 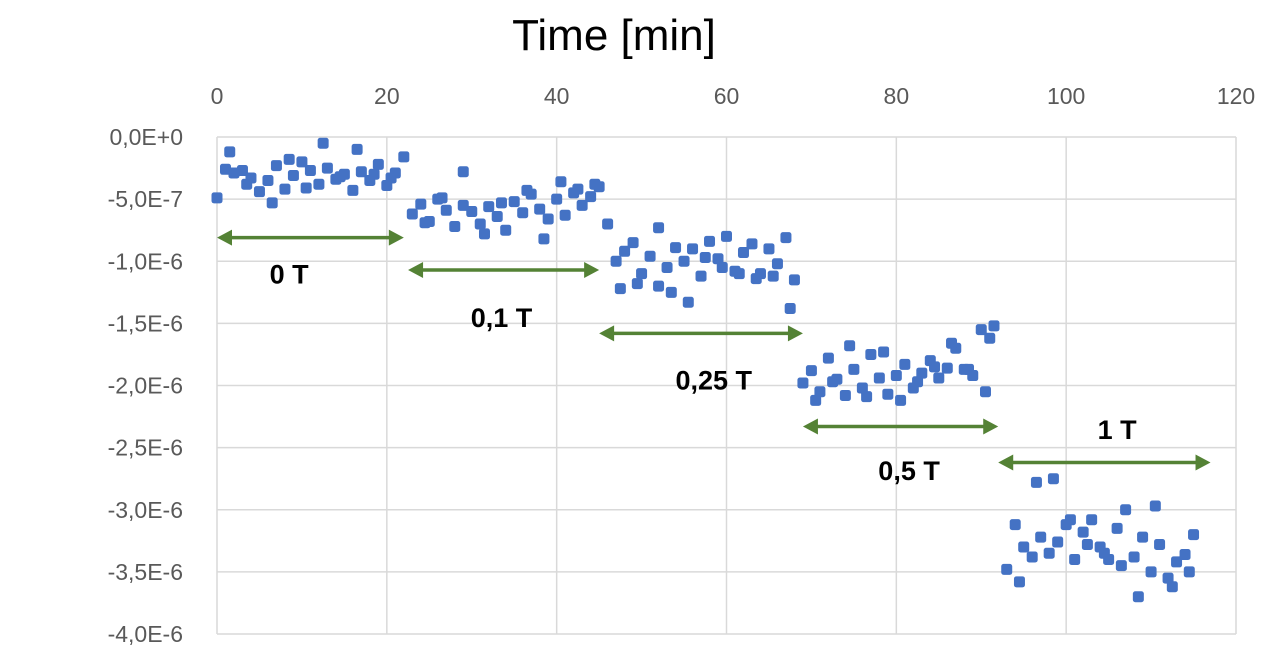 What do you see at coordinates (557, 96) in the screenshot?
I see `x-tick-label: 40` at bounding box center [557, 96].